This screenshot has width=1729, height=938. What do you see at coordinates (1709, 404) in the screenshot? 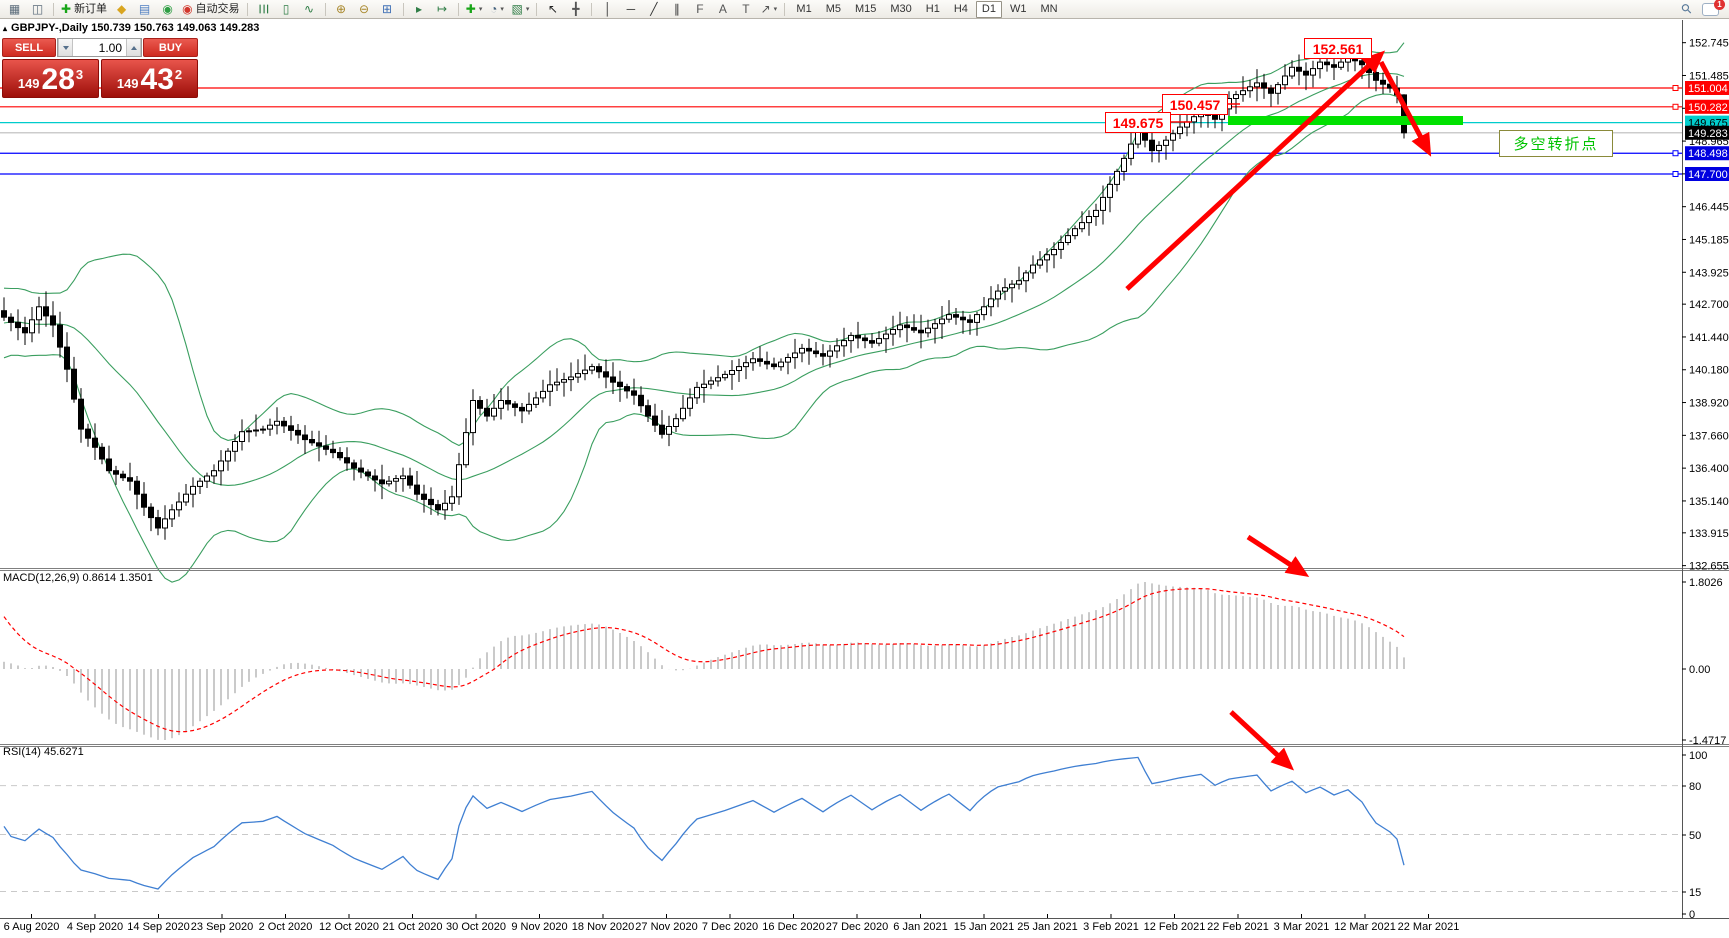
I see `price-tick-label: 138.920` at bounding box center [1709, 404].